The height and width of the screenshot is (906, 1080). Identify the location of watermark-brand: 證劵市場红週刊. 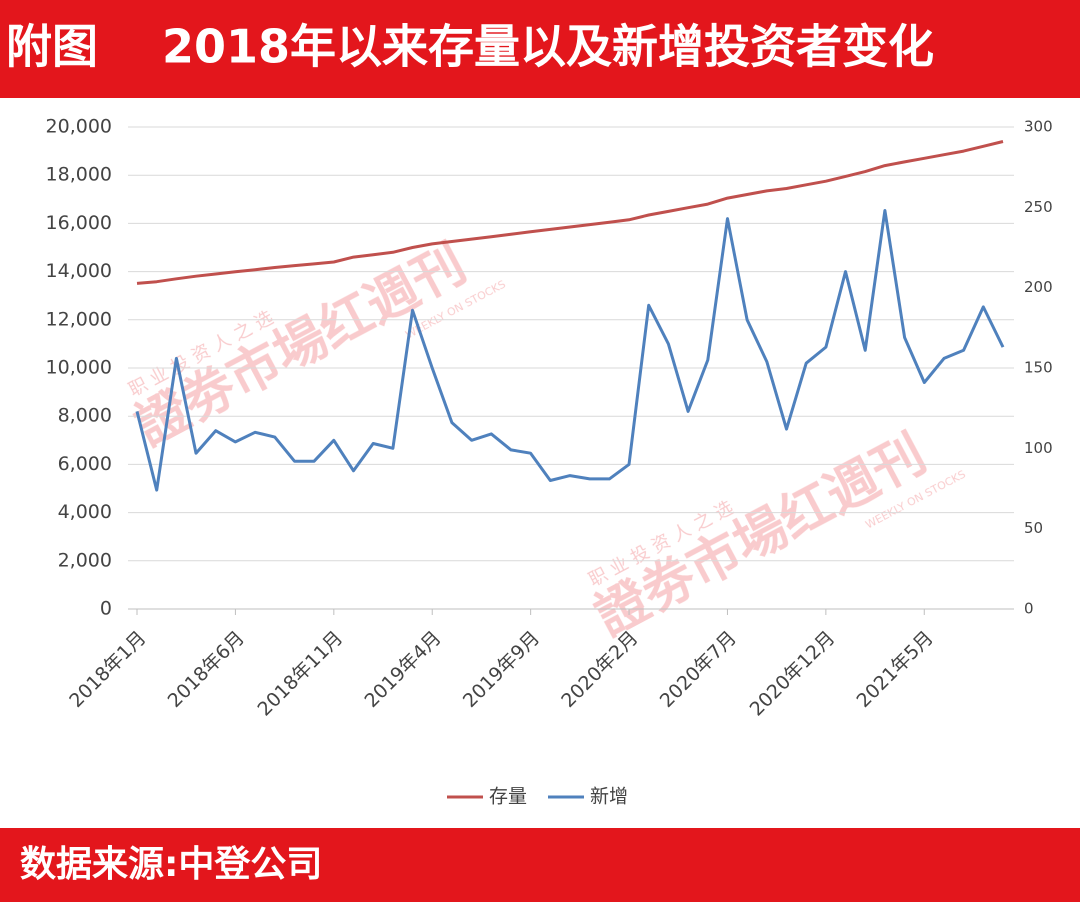
(761, 536).